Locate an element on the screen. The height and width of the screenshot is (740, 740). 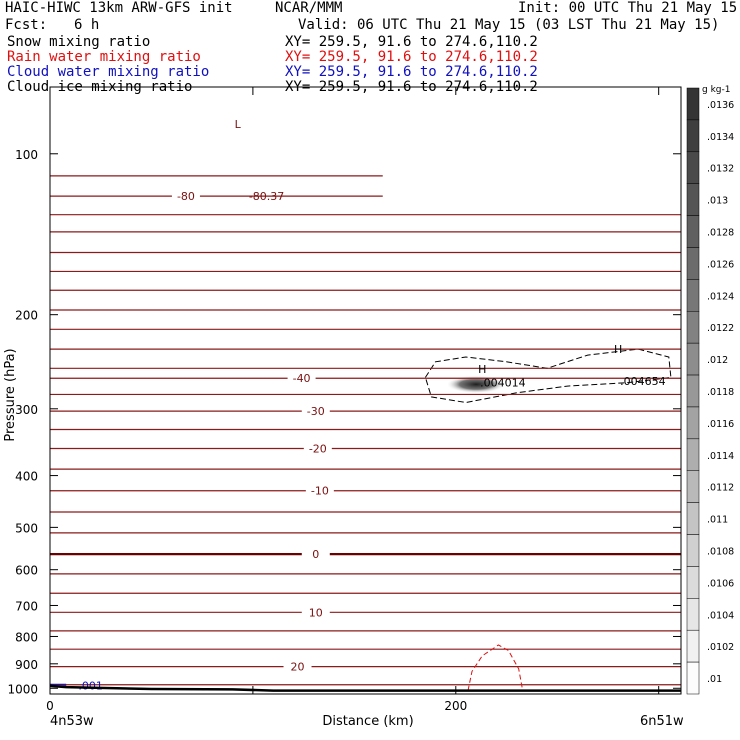
rain-water-contour is located at coordinates (495, 667).